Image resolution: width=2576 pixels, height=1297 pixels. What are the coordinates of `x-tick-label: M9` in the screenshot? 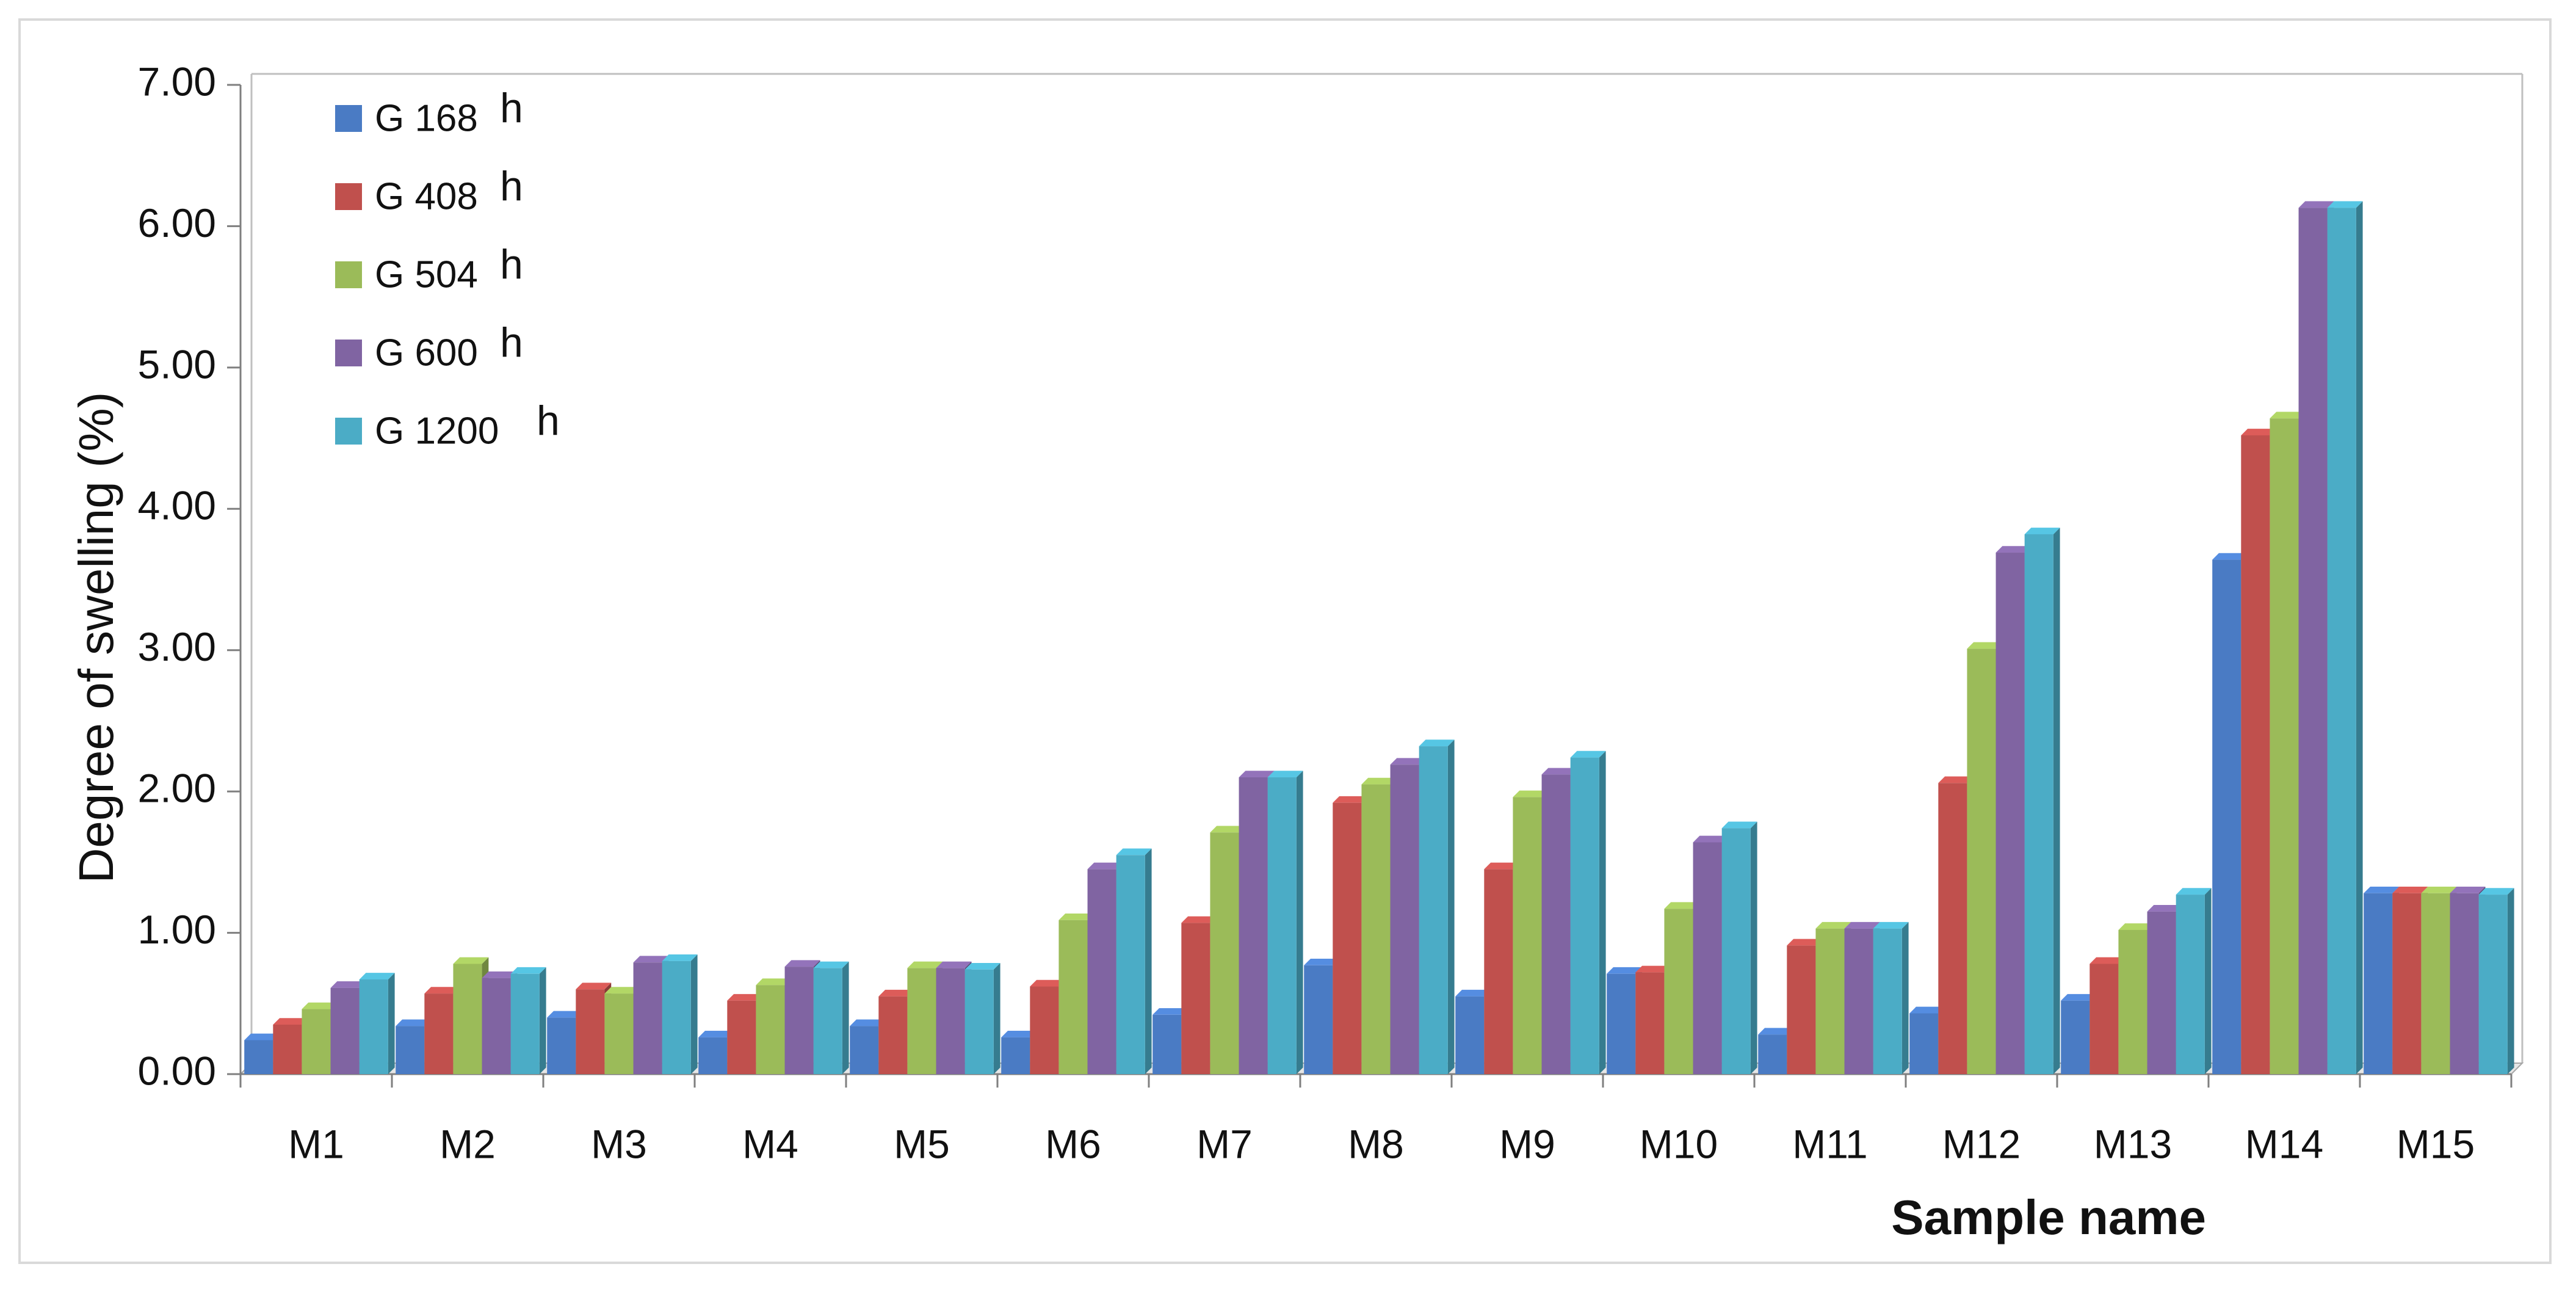 It's located at (1527, 1143).